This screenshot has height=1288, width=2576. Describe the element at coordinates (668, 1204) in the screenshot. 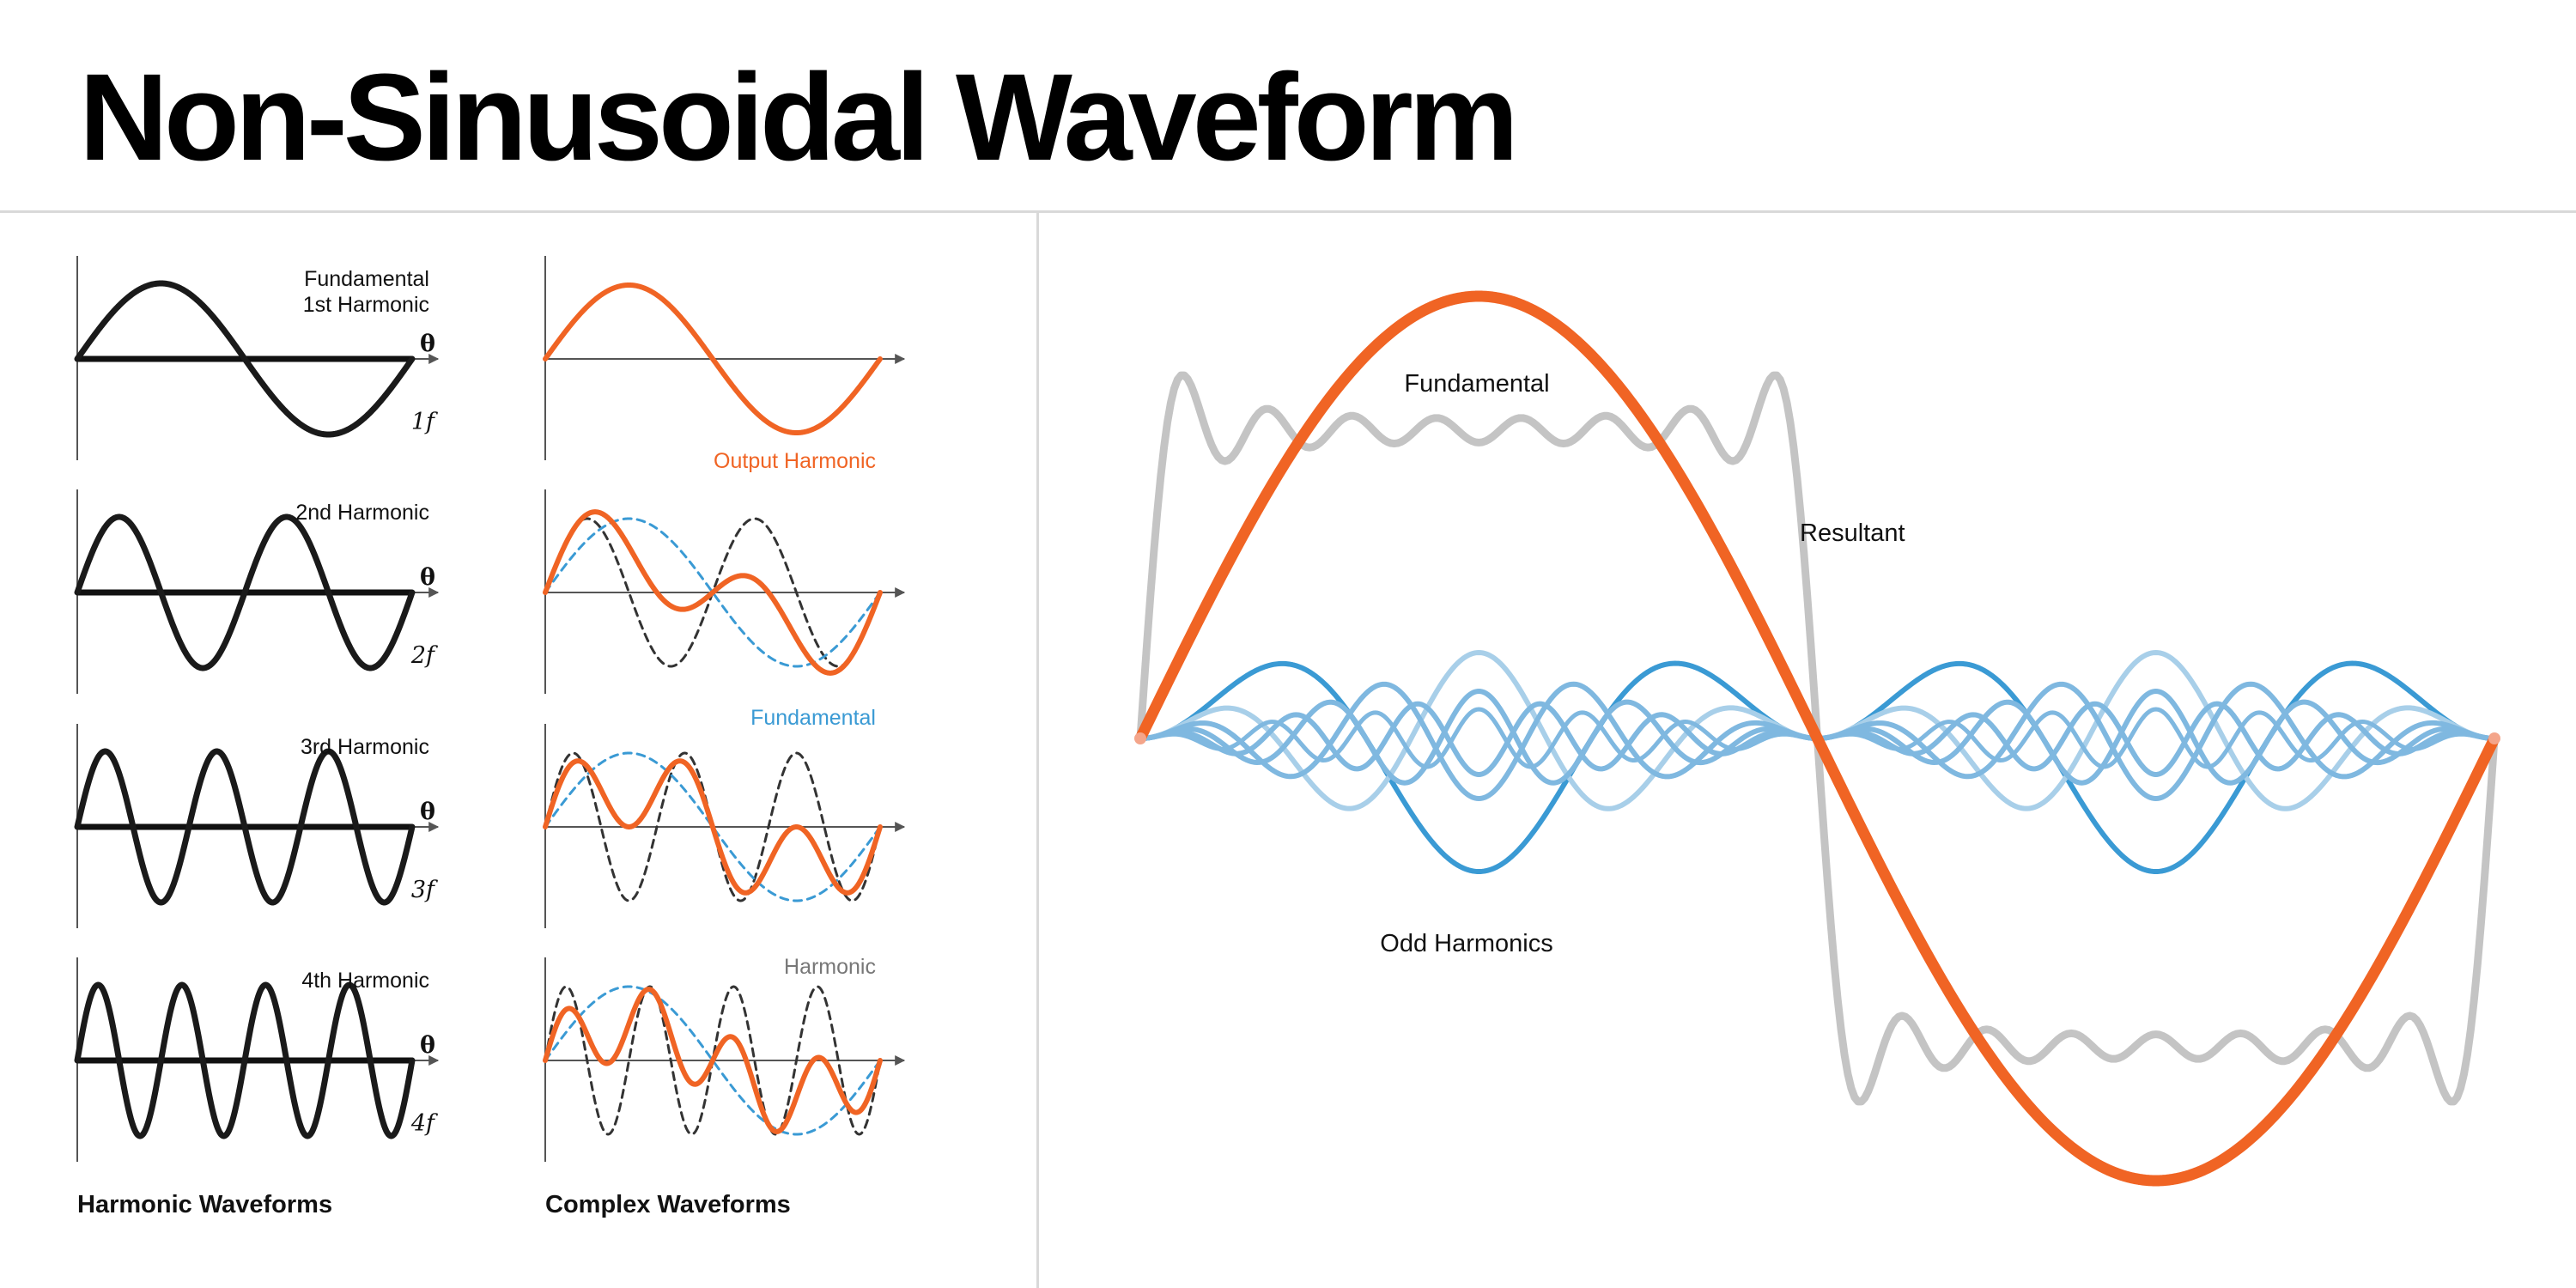

I see `caption-complex-waveforms: Complex Waveforms` at that location.